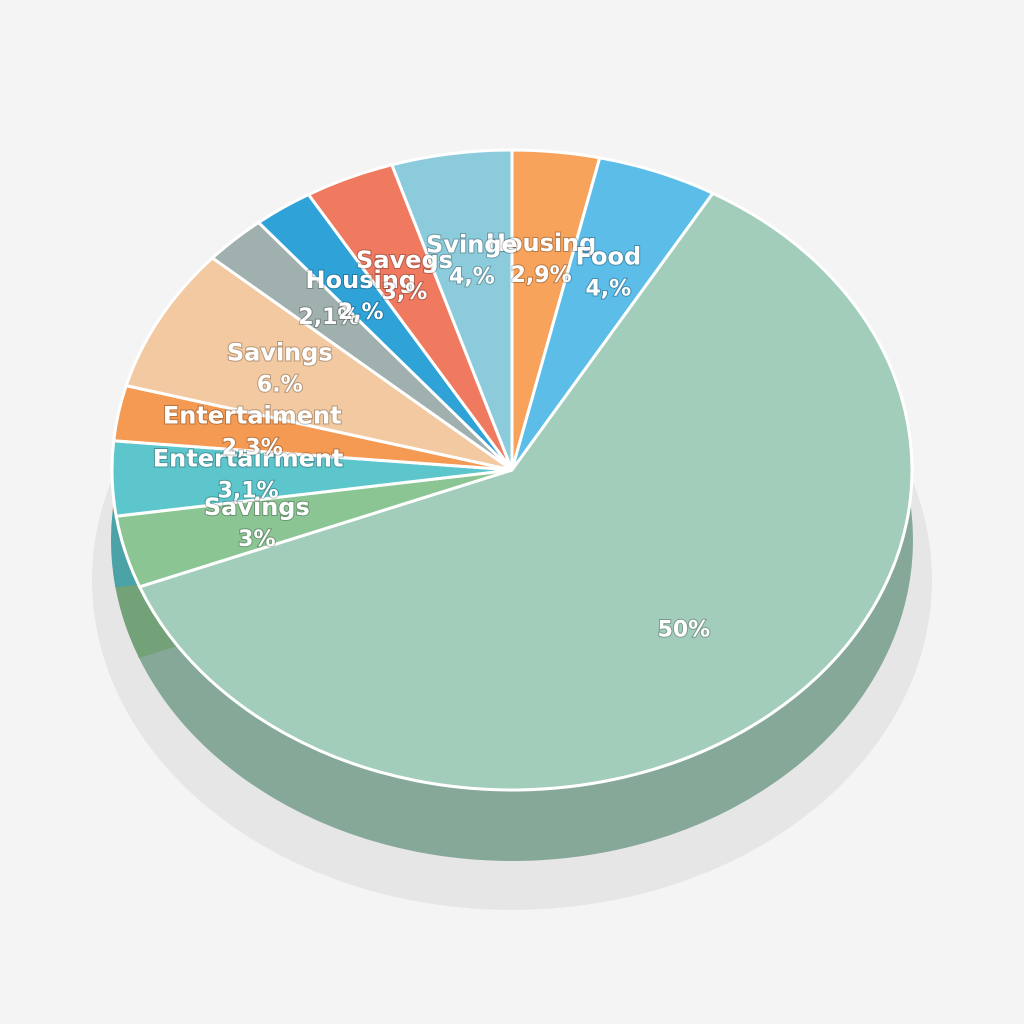  Describe the element at coordinates (472, 244) in the screenshot. I see `slice-name: Svinge` at that location.